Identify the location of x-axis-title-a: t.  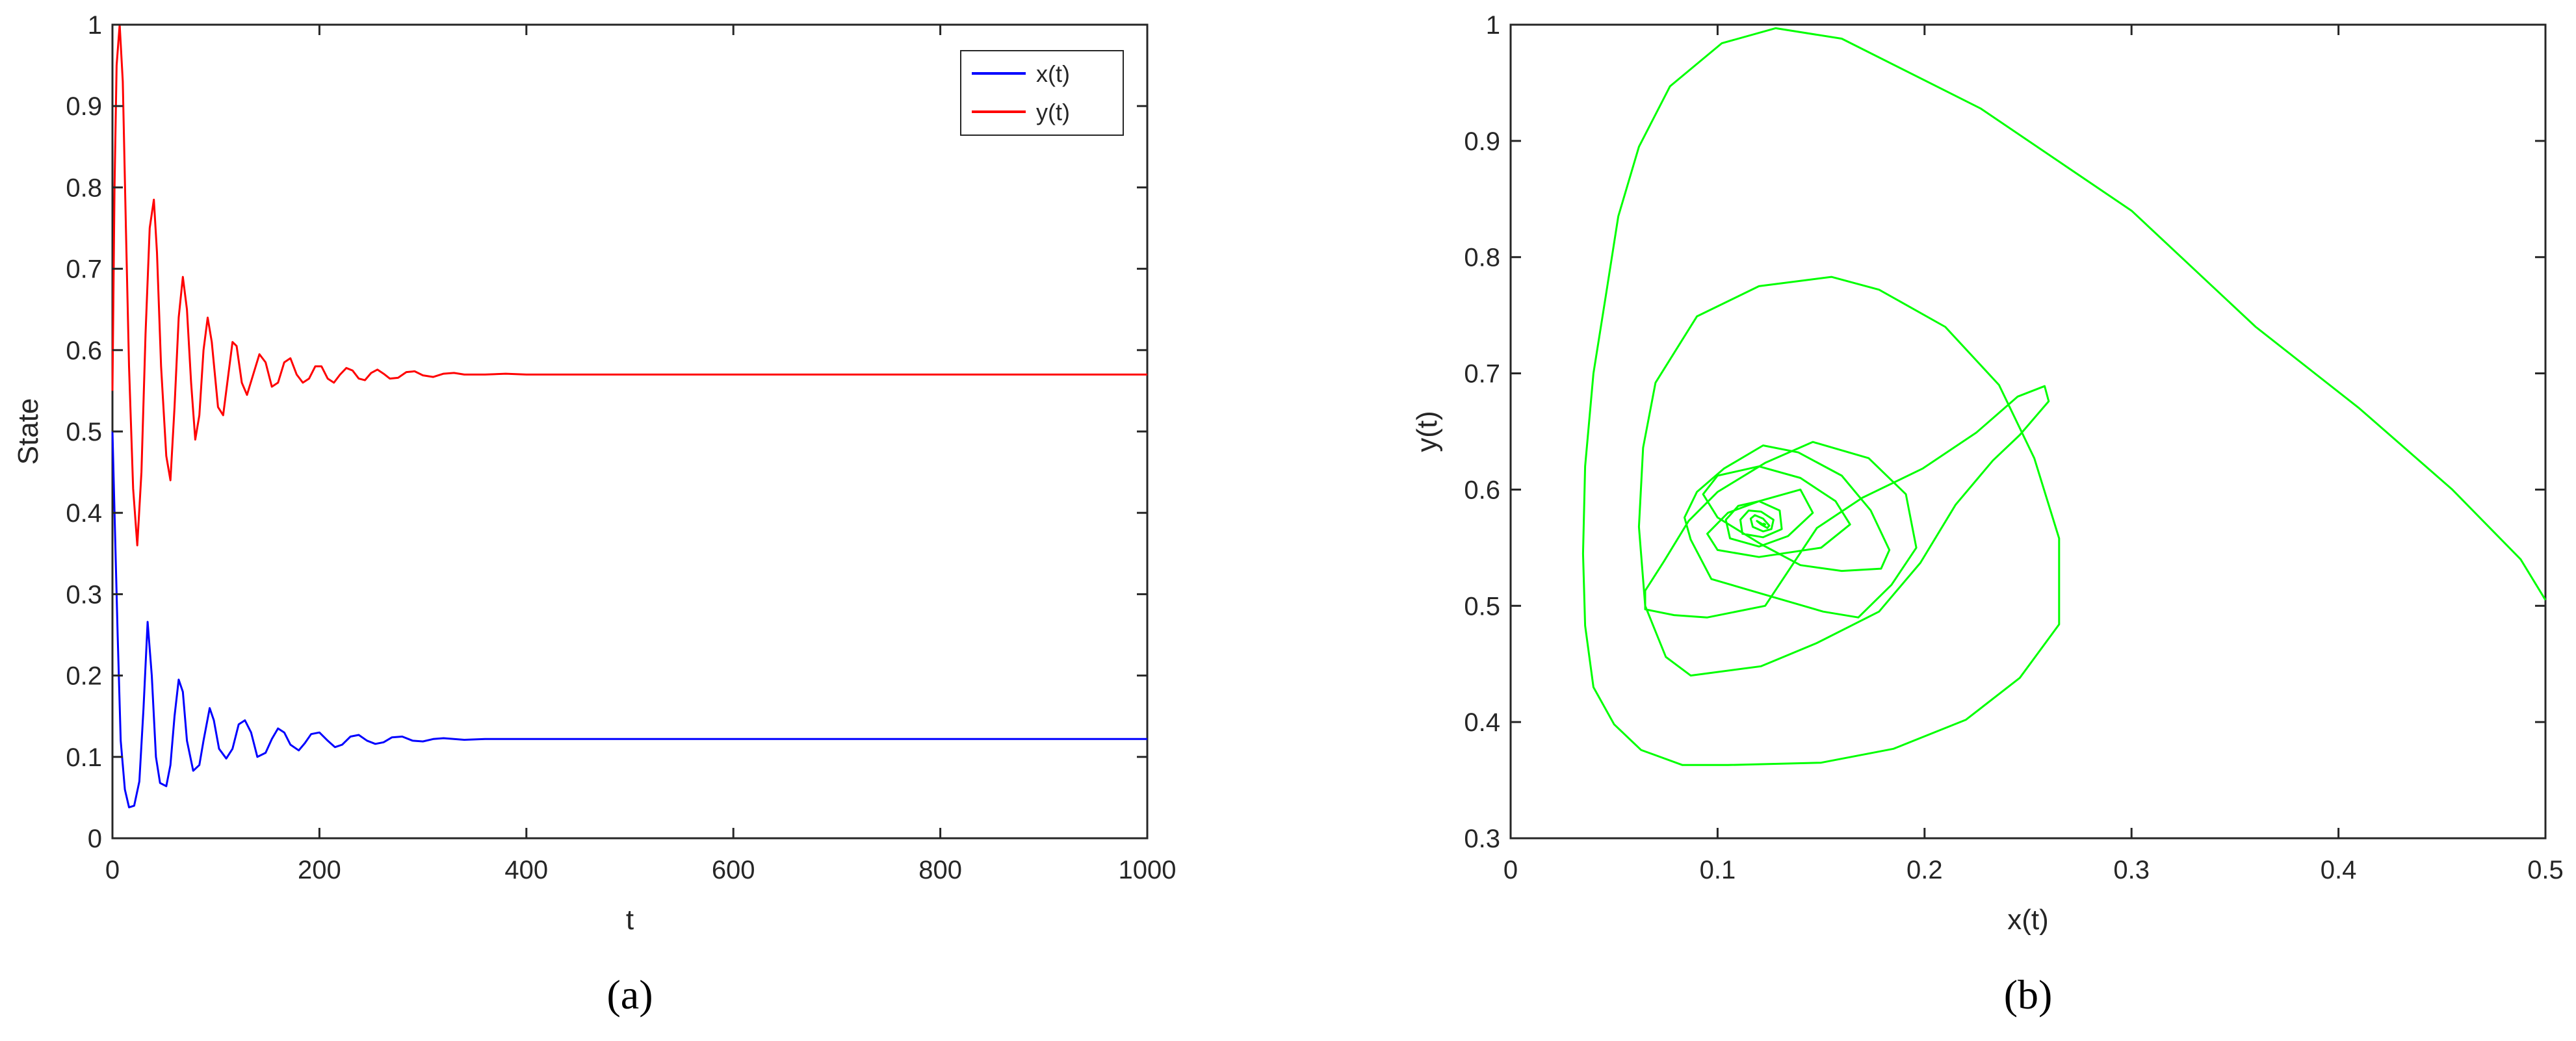
(630, 920).